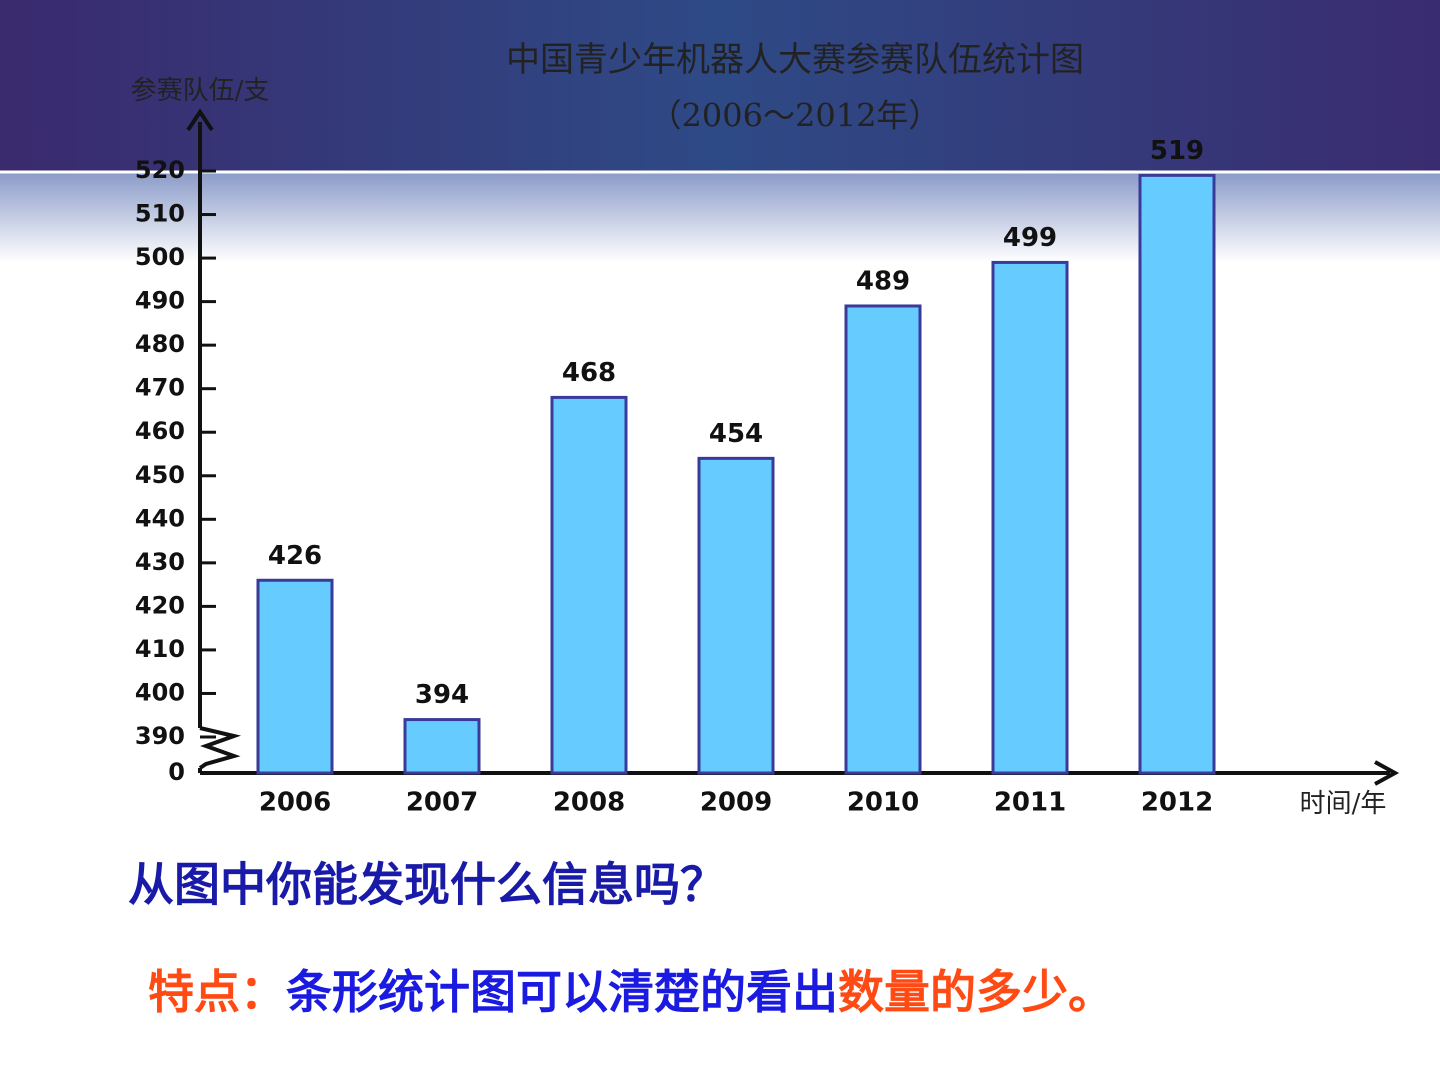 Image resolution: width=1440 pixels, height=1084 pixels. Describe the element at coordinates (883, 281) in the screenshot. I see `value-label: 489` at that location.